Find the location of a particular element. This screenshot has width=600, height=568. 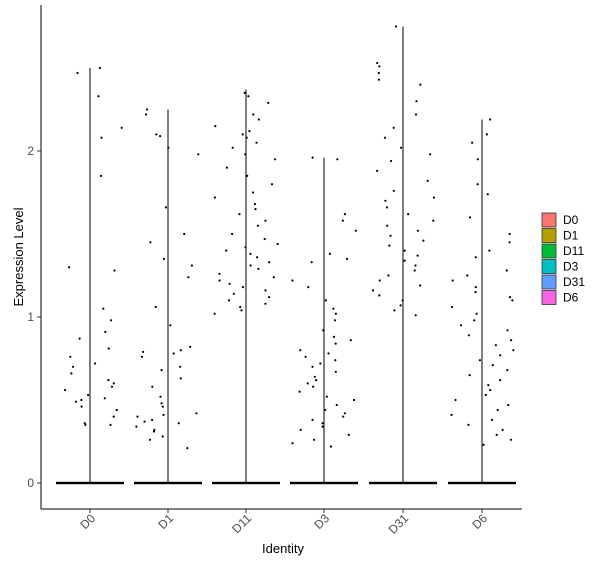

y-tick-label-0: 0 is located at coordinates (30, 483).